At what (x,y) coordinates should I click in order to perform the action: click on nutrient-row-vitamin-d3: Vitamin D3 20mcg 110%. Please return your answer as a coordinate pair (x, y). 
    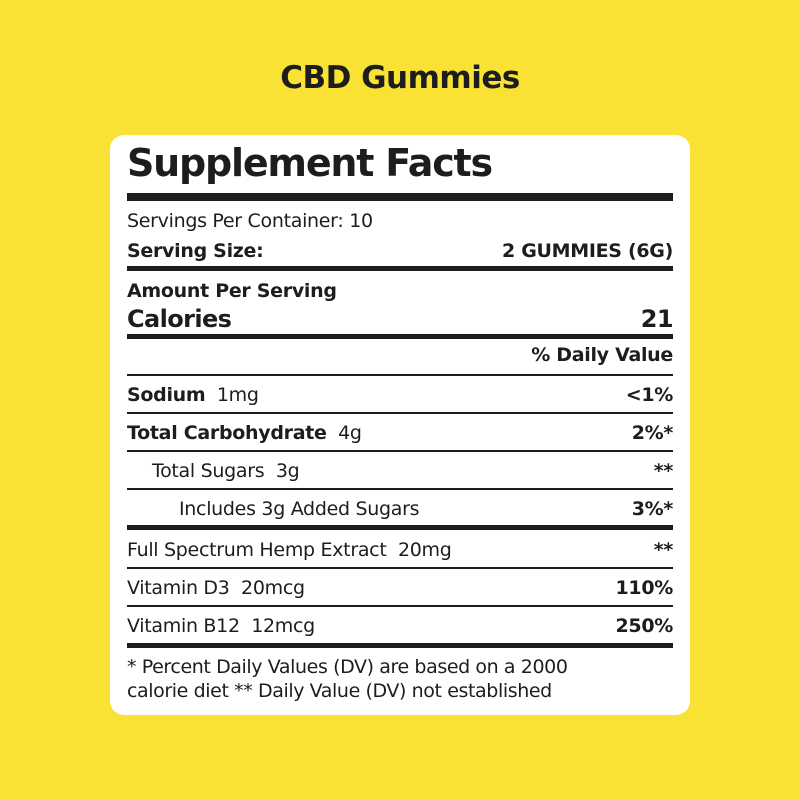
    Looking at the image, I should click on (400, 588).